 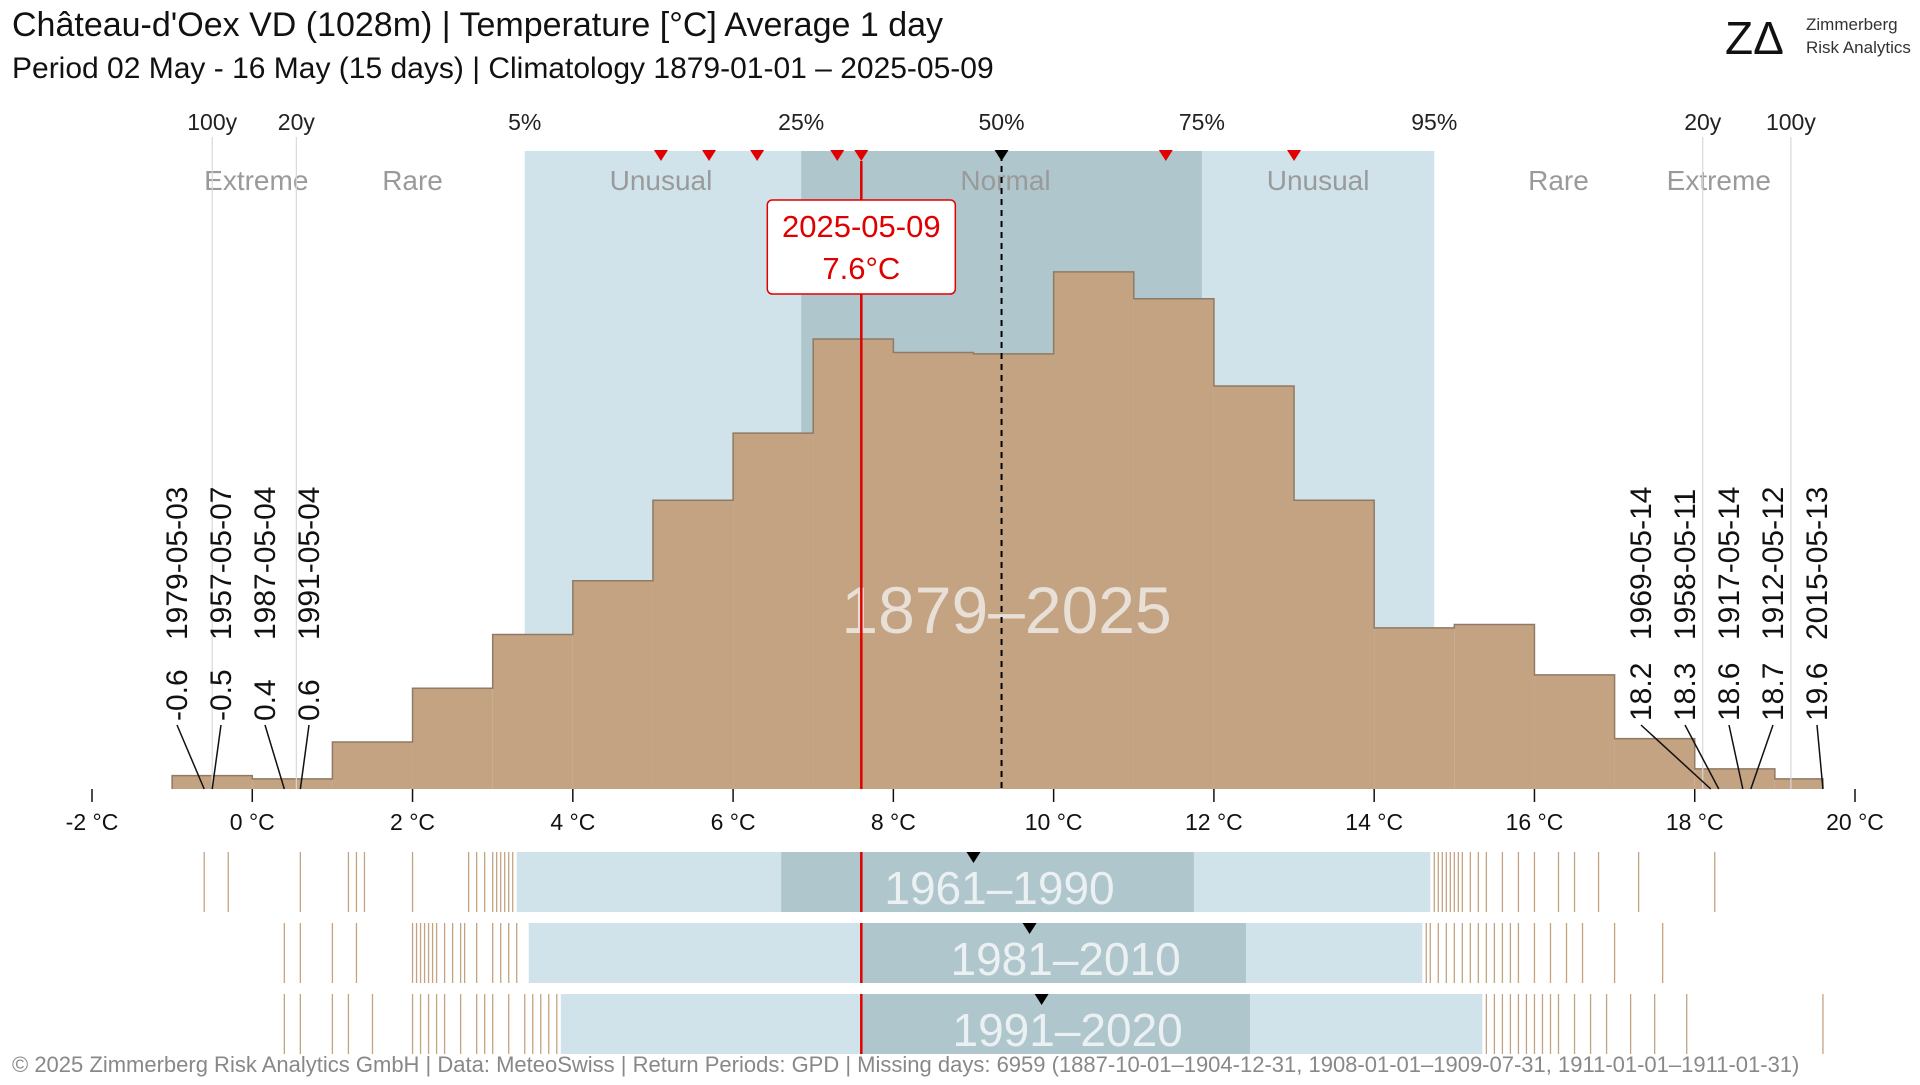 I want to click on x-tick-label-5: 8 °C, so click(x=893, y=822).